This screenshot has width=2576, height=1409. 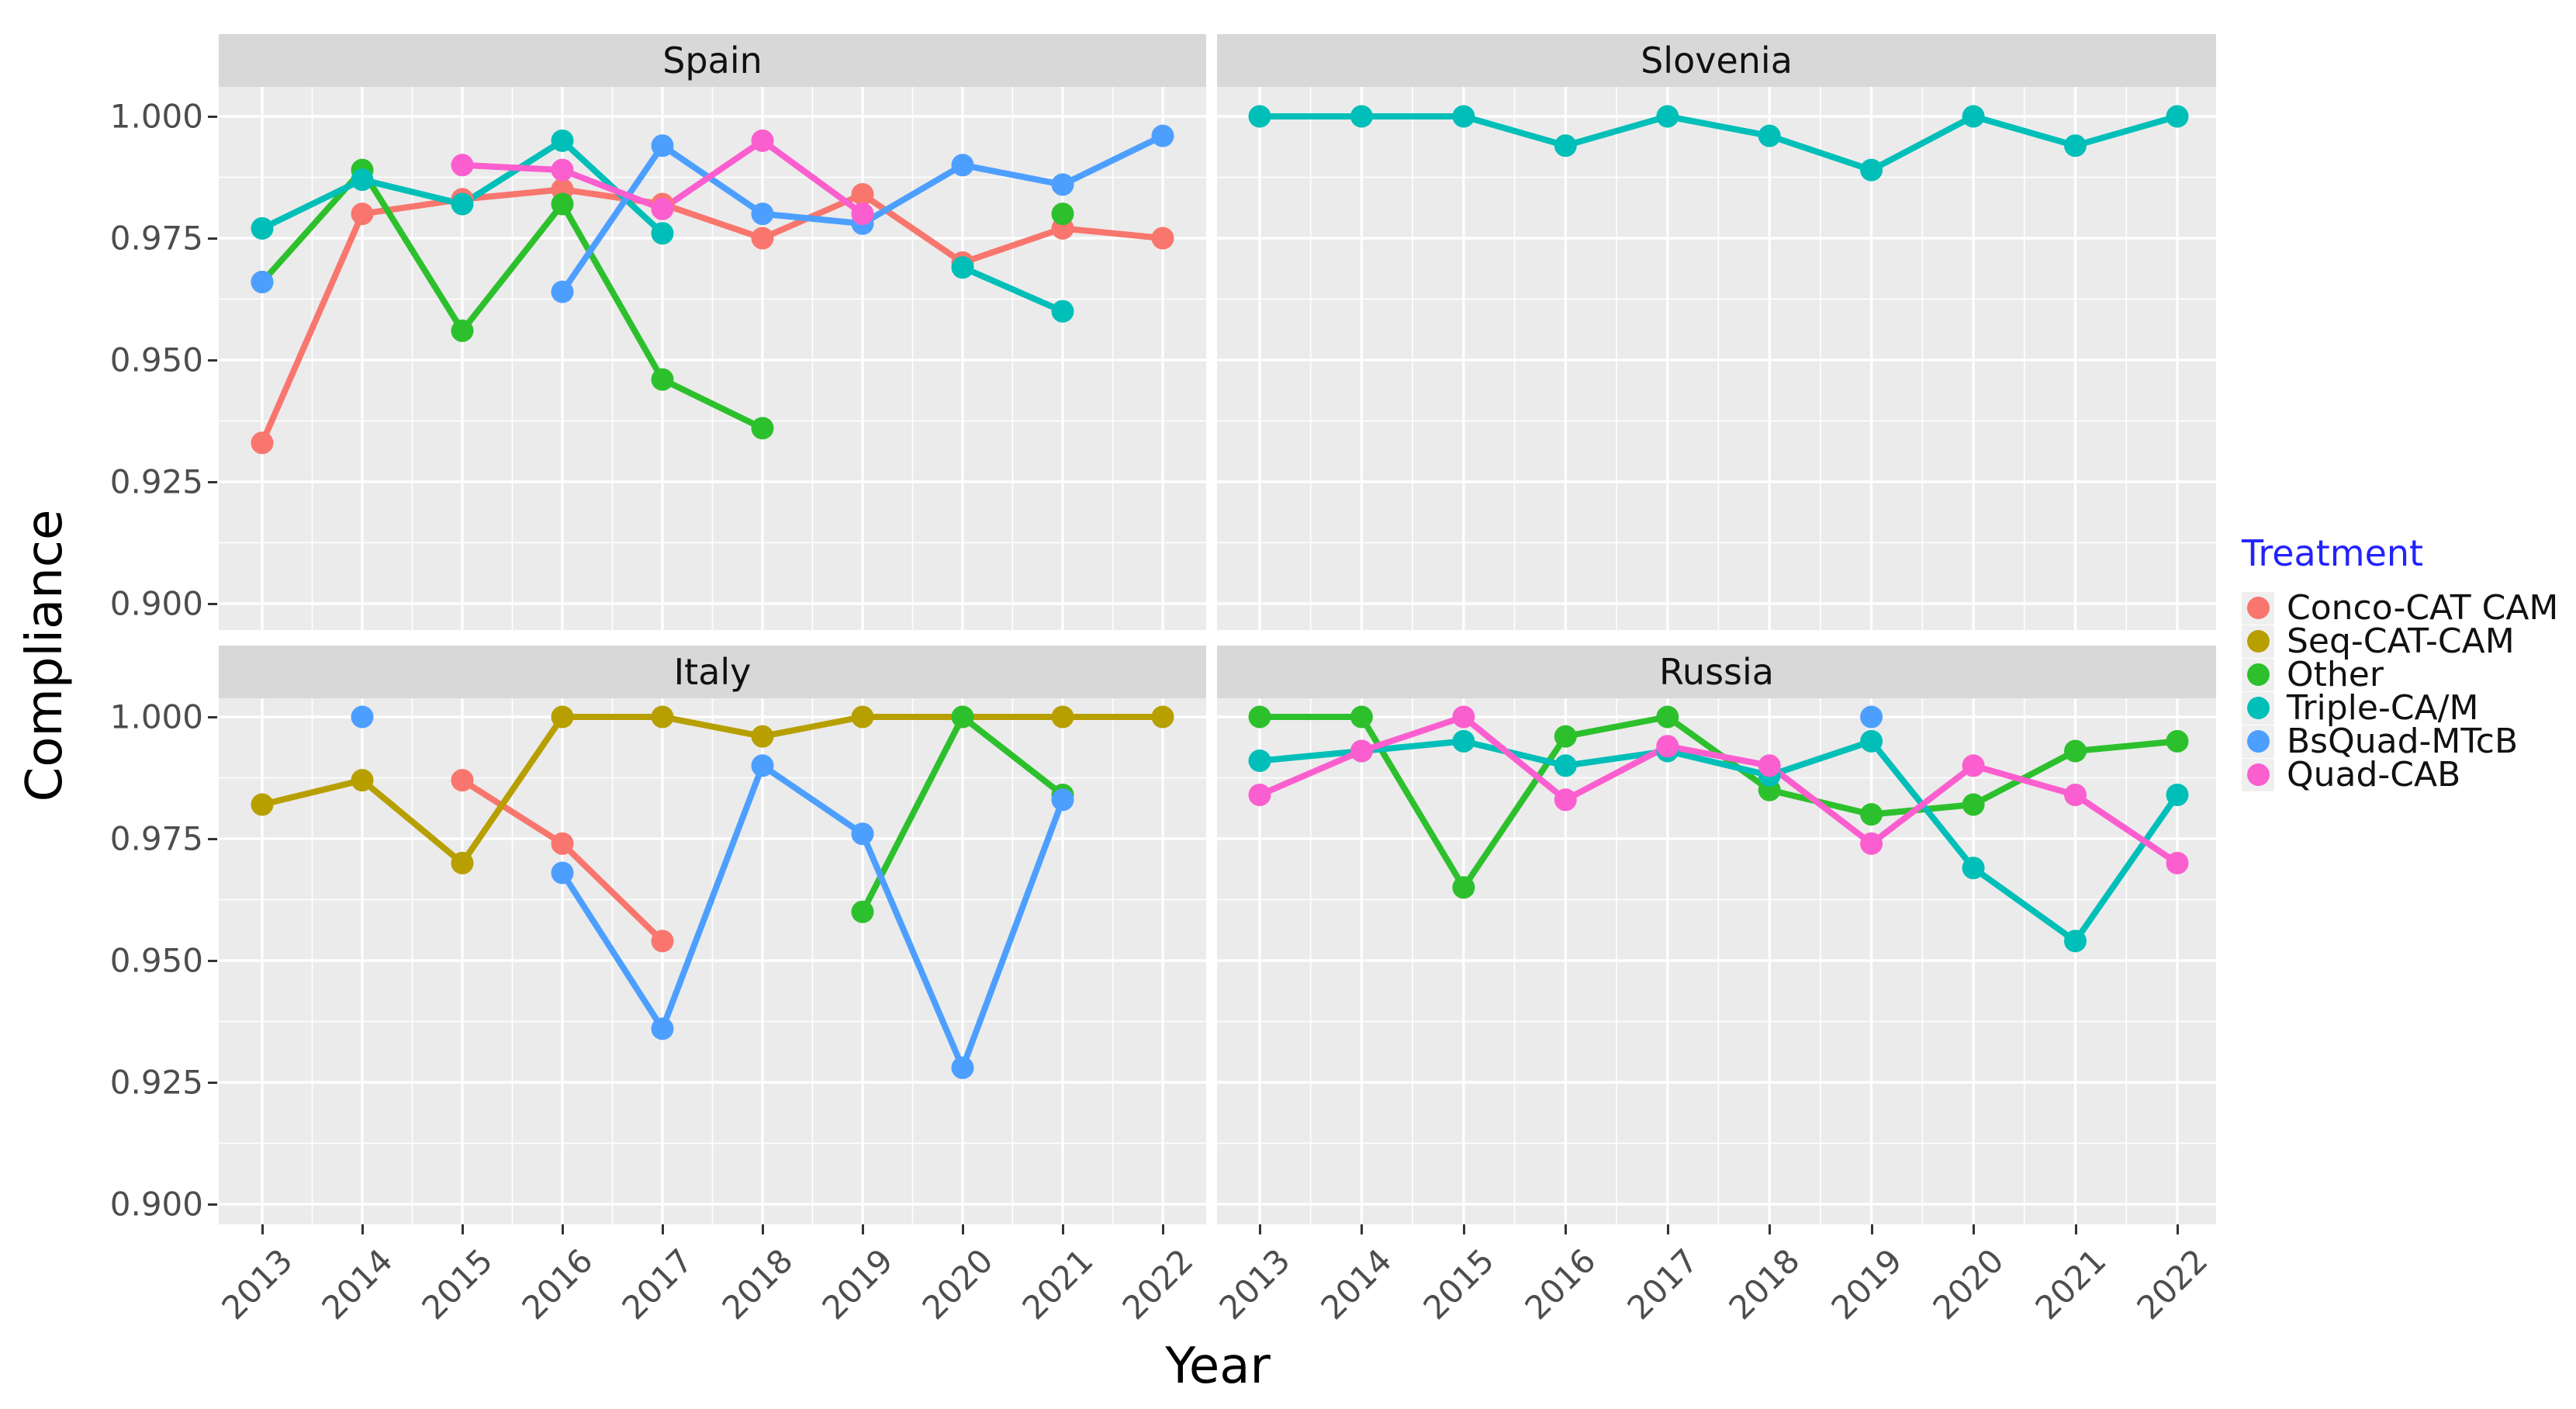 I want to click on point-Other-2015, so click(x=1463, y=888).